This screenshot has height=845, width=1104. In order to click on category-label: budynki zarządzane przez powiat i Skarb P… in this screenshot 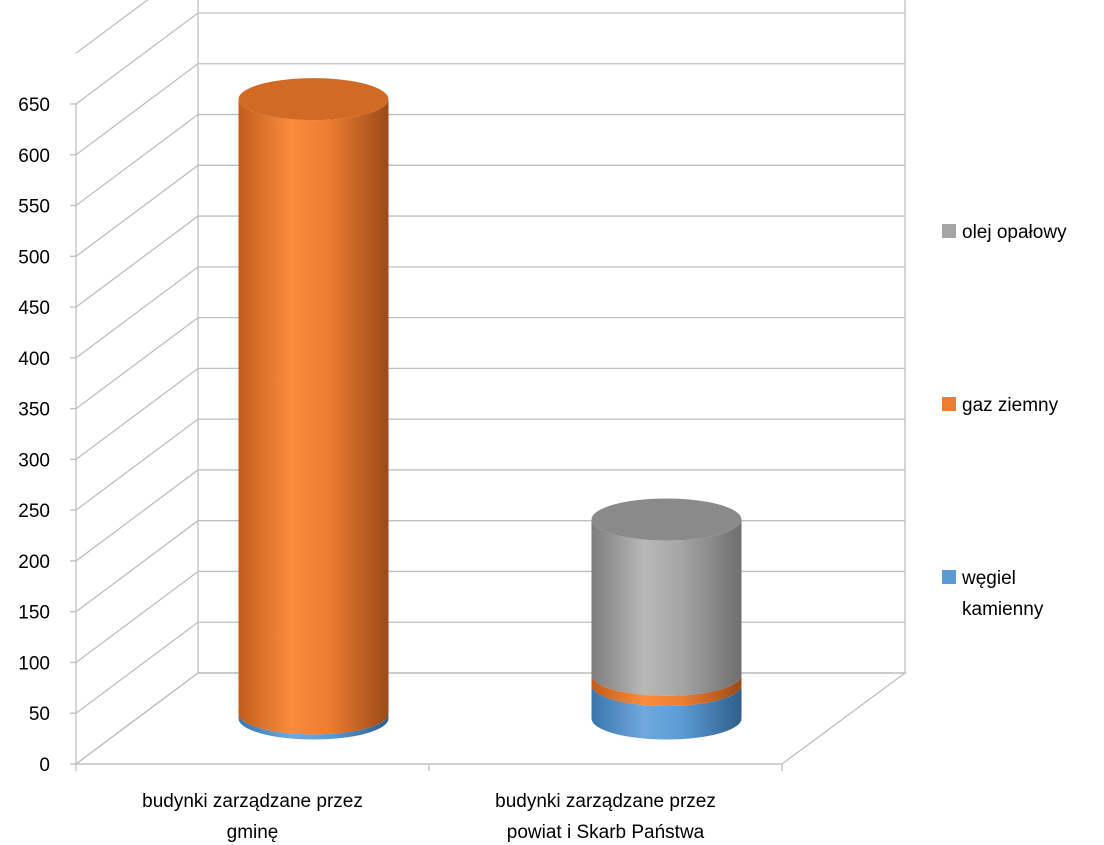, I will do `click(605, 817)`.